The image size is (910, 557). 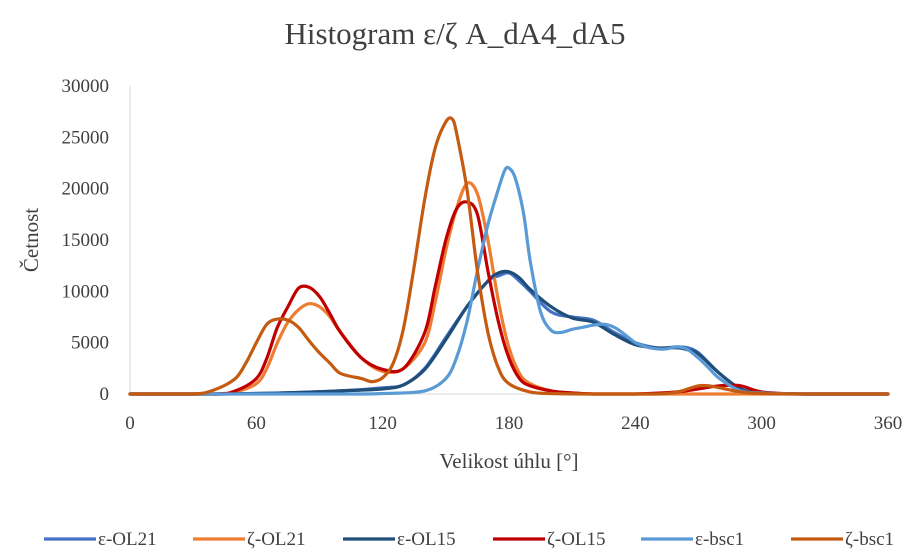 I want to click on legend-label: ε-OL21, so click(x=127, y=539).